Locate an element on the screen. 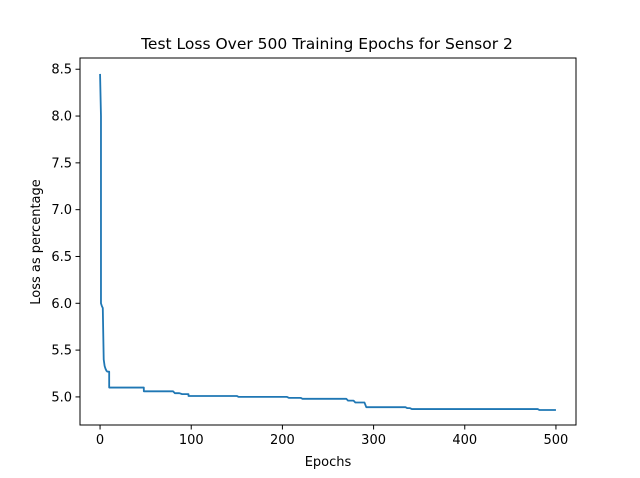 This screenshot has width=640, height=478. y-tick-label: 7.5 is located at coordinates (61, 163).